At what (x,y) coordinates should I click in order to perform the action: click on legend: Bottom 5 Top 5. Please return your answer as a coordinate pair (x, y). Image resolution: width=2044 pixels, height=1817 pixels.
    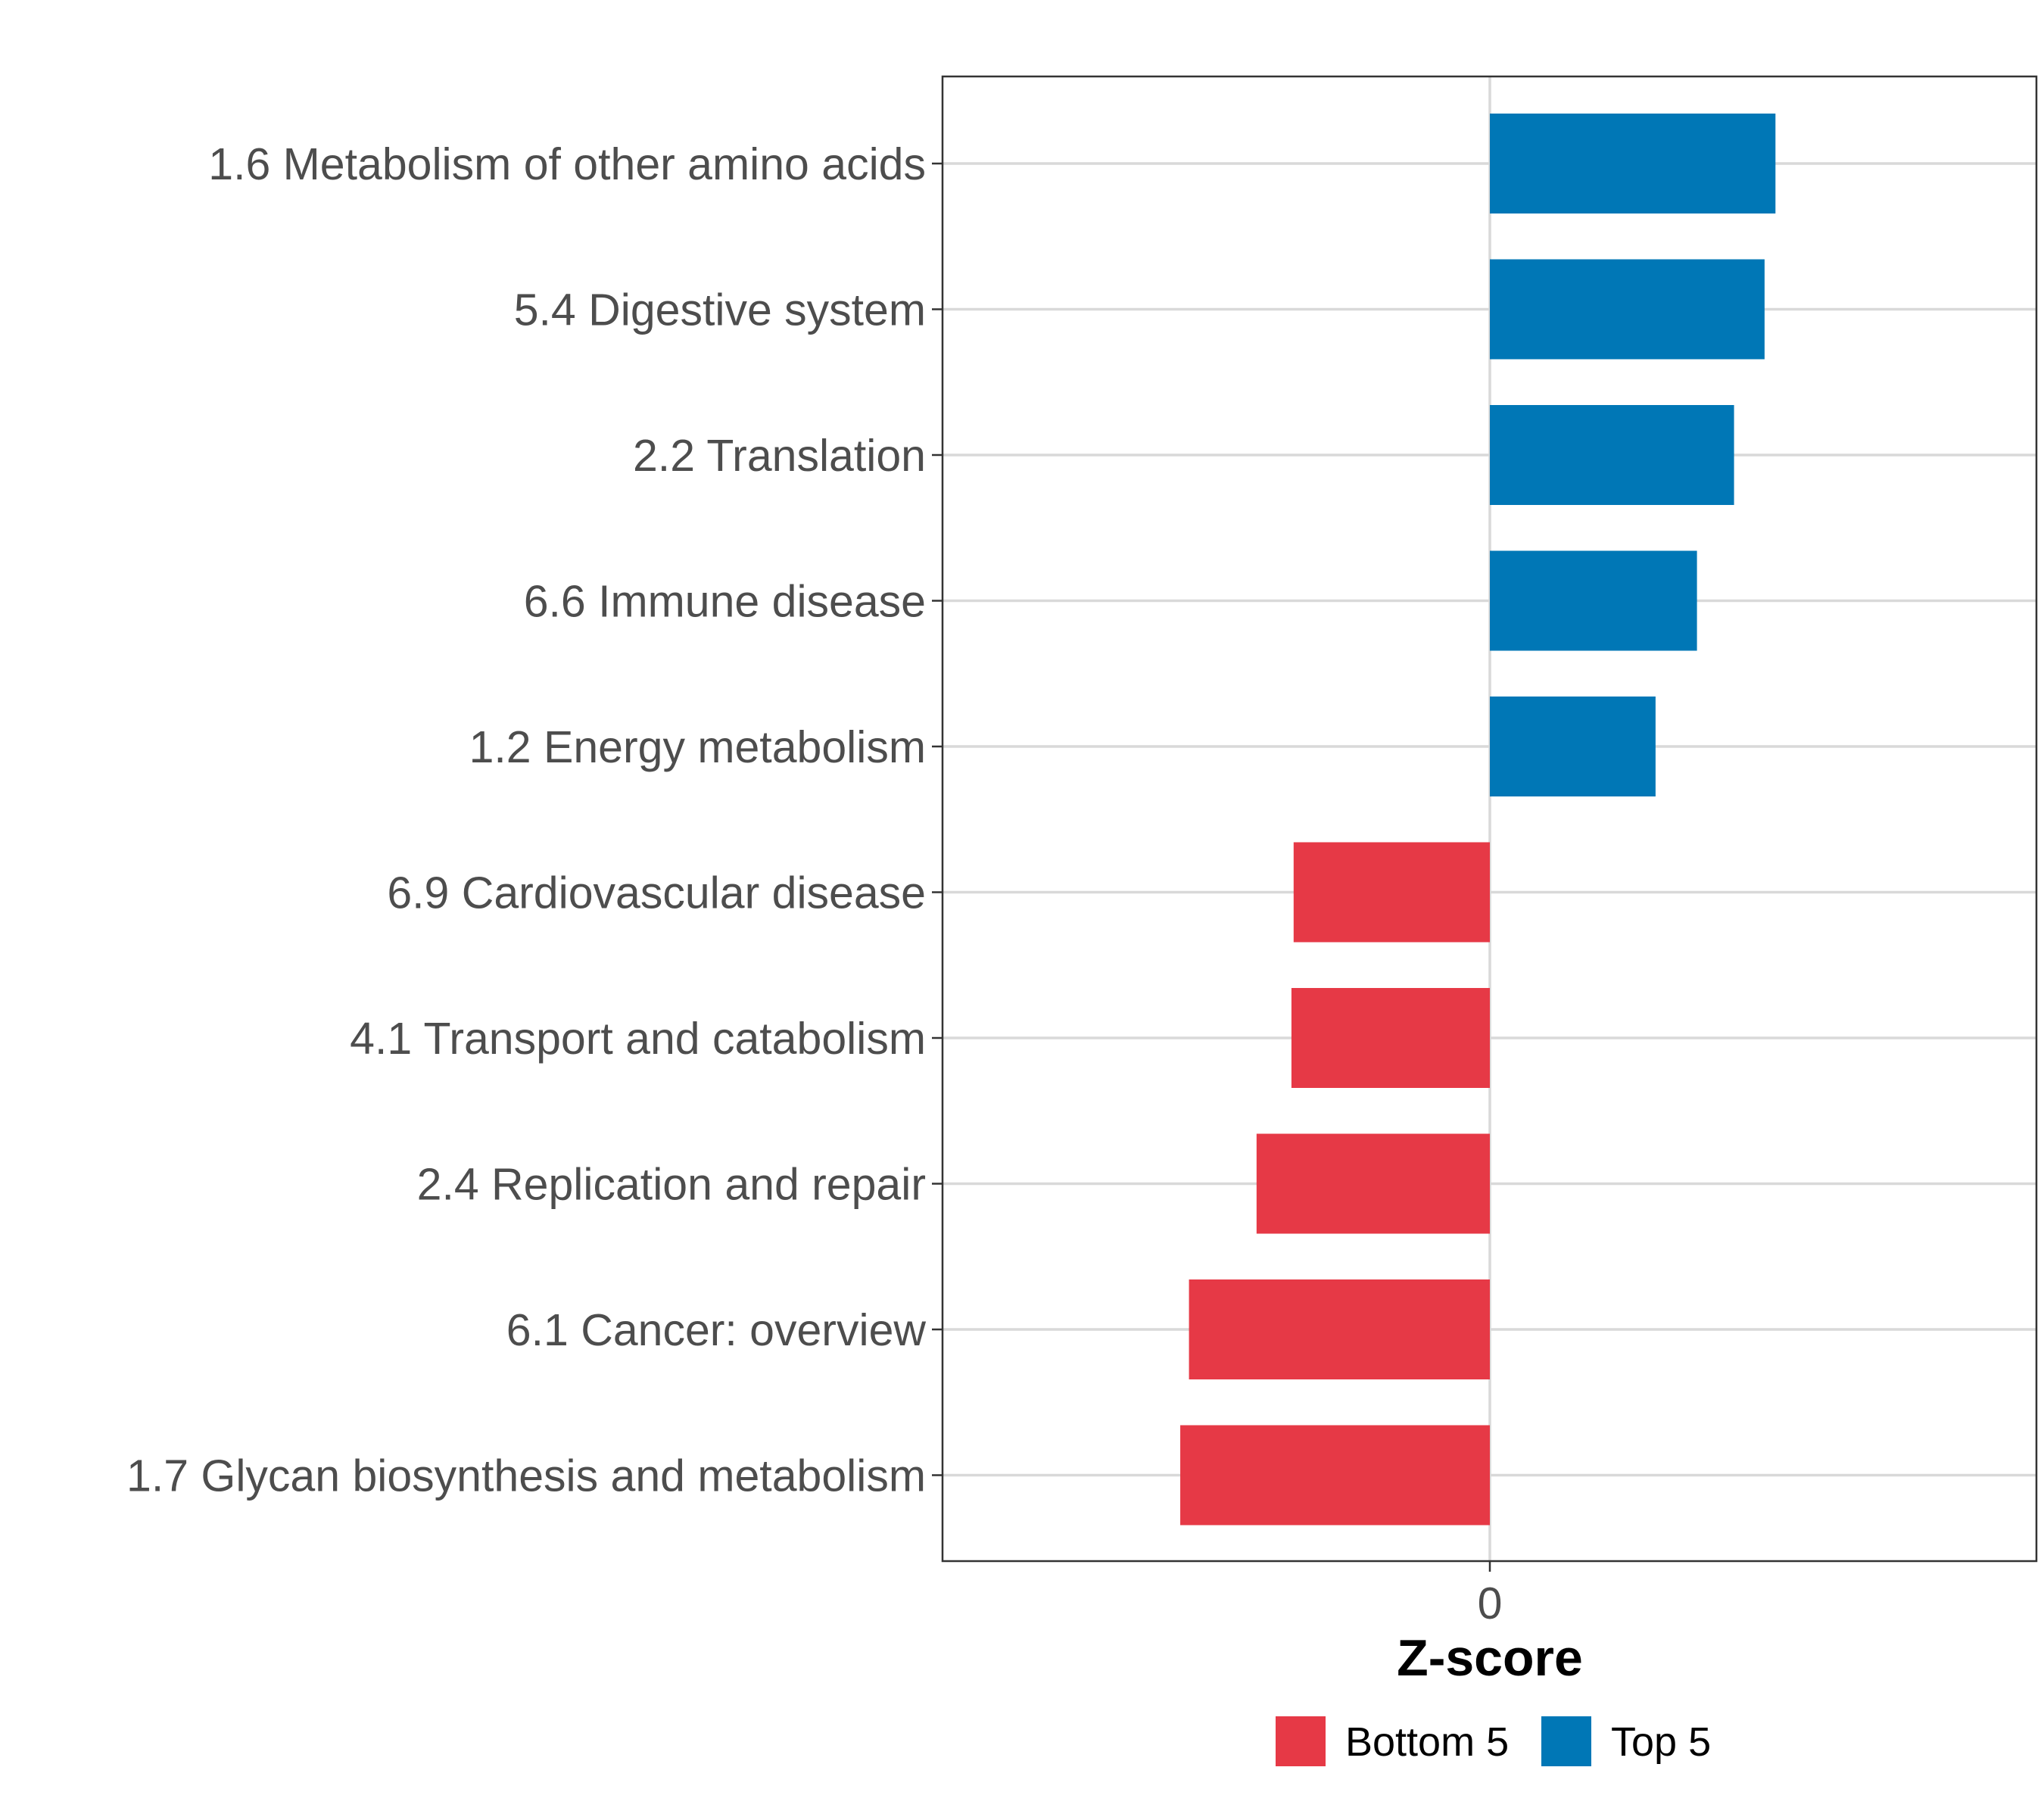
    Looking at the image, I should click on (1493, 1741).